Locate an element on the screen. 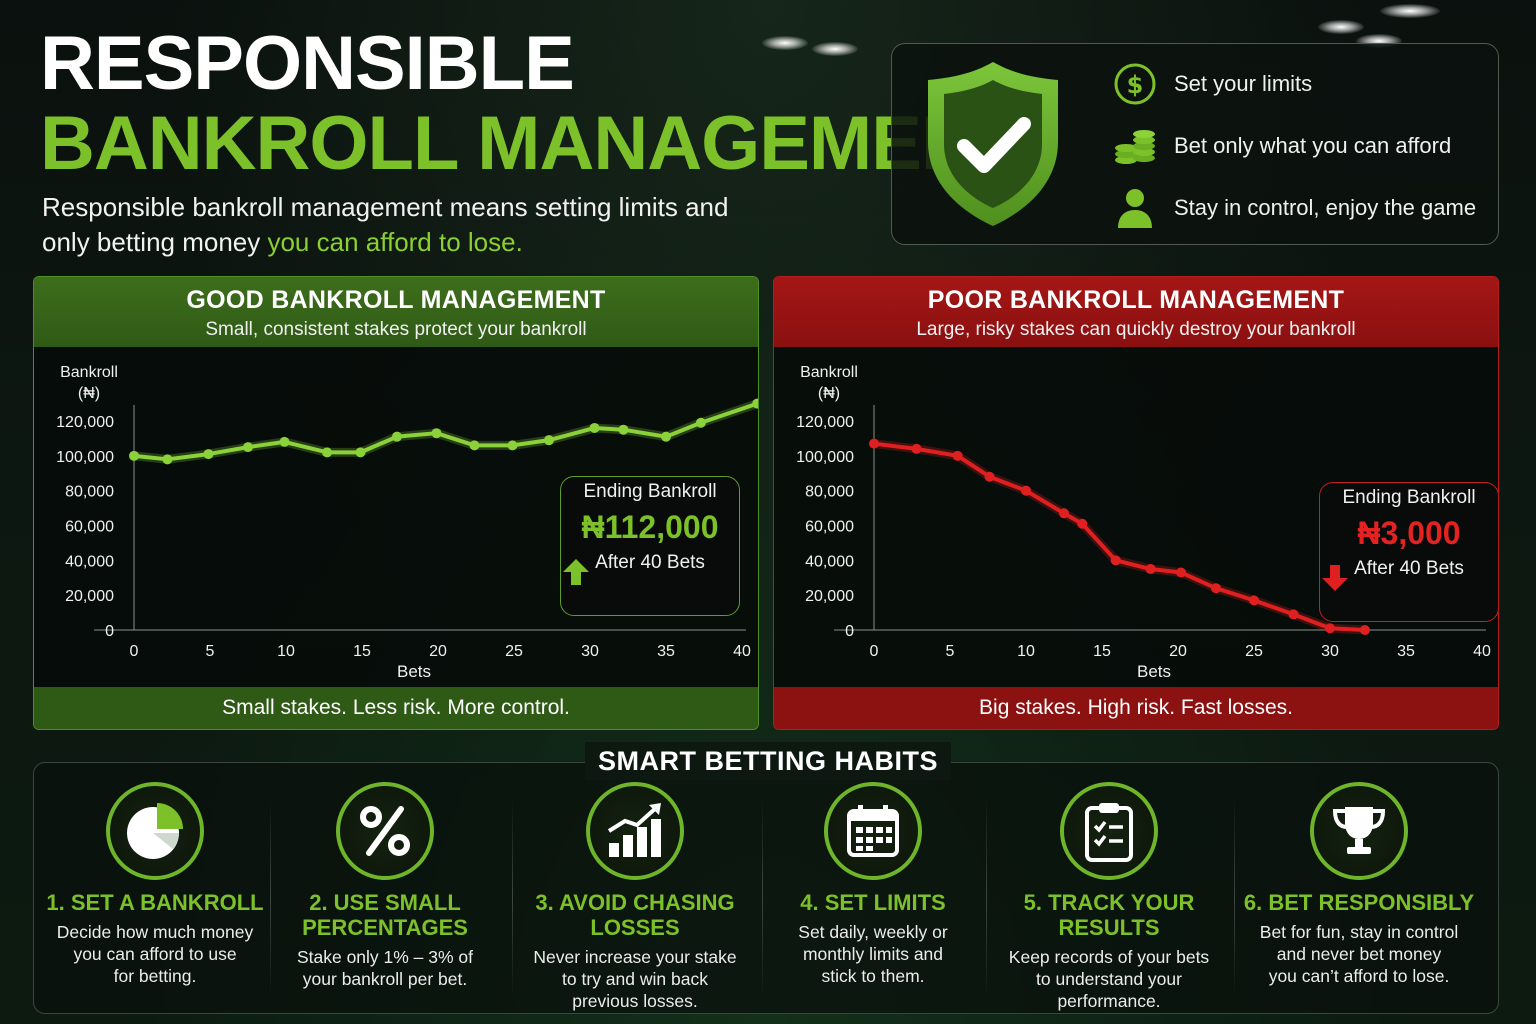 The image size is (1536, 1024). dollar-circle-icon: $ is located at coordinates (1135, 84).